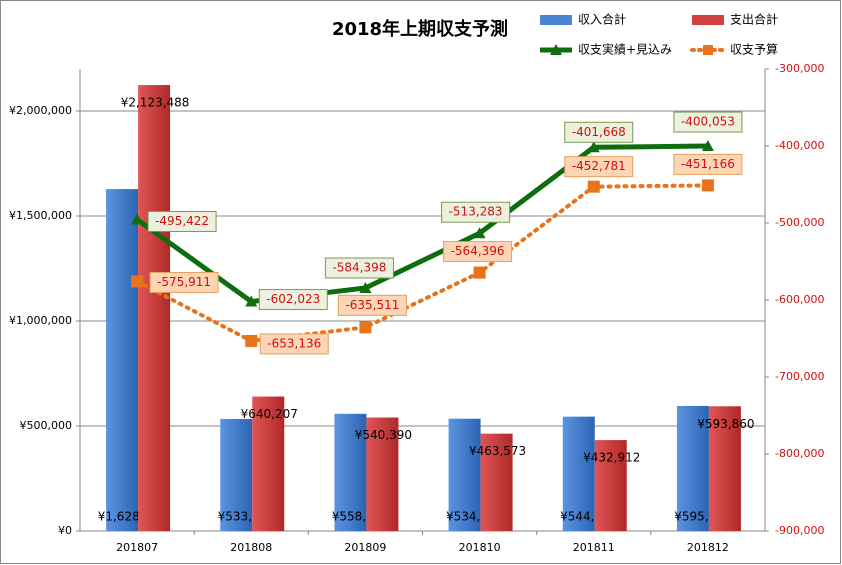 The image size is (842, 565). I want to click on y2-tick-label: -500,000, so click(799, 222).